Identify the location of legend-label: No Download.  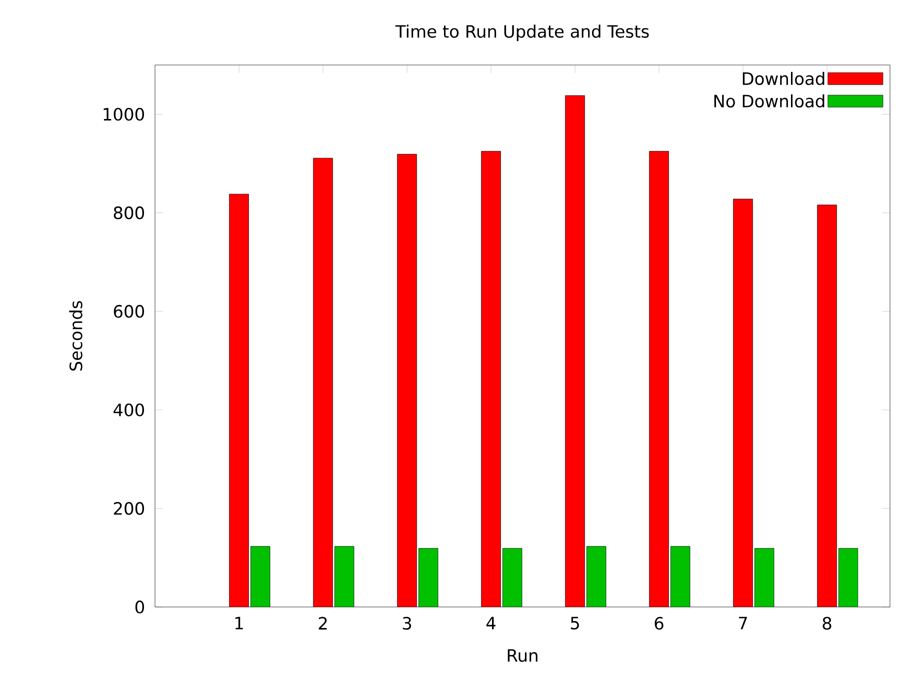
(769, 101).